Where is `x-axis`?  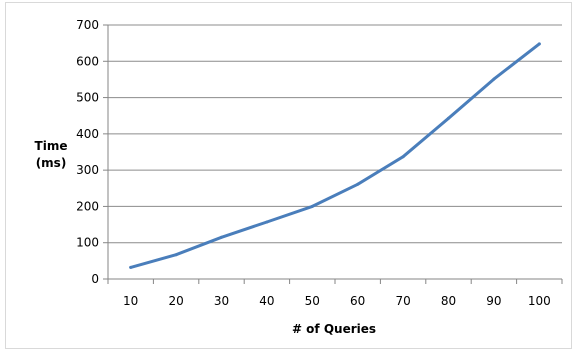 x-axis is located at coordinates (335, 281).